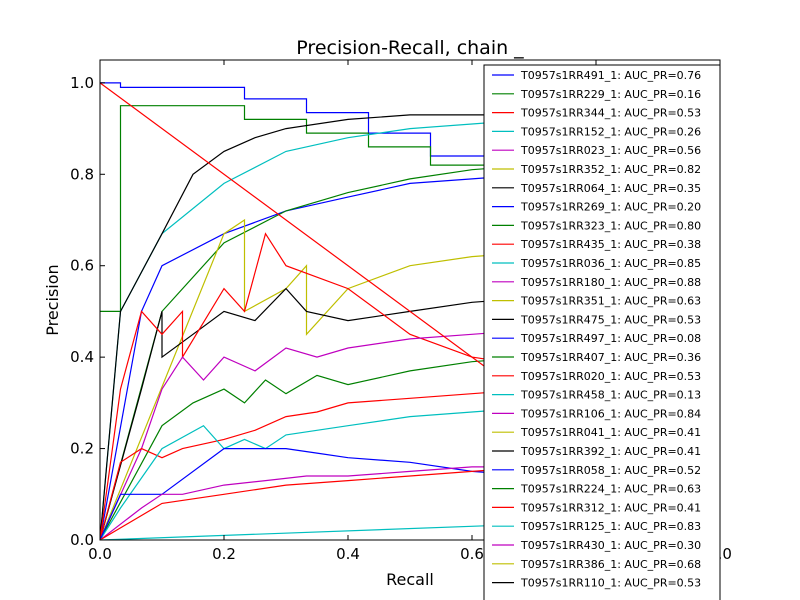 The width and height of the screenshot is (800, 600). What do you see at coordinates (610, 413) in the screenshot?
I see `legend-label: T0957s1RR106_1: AUC_PR=0.84` at bounding box center [610, 413].